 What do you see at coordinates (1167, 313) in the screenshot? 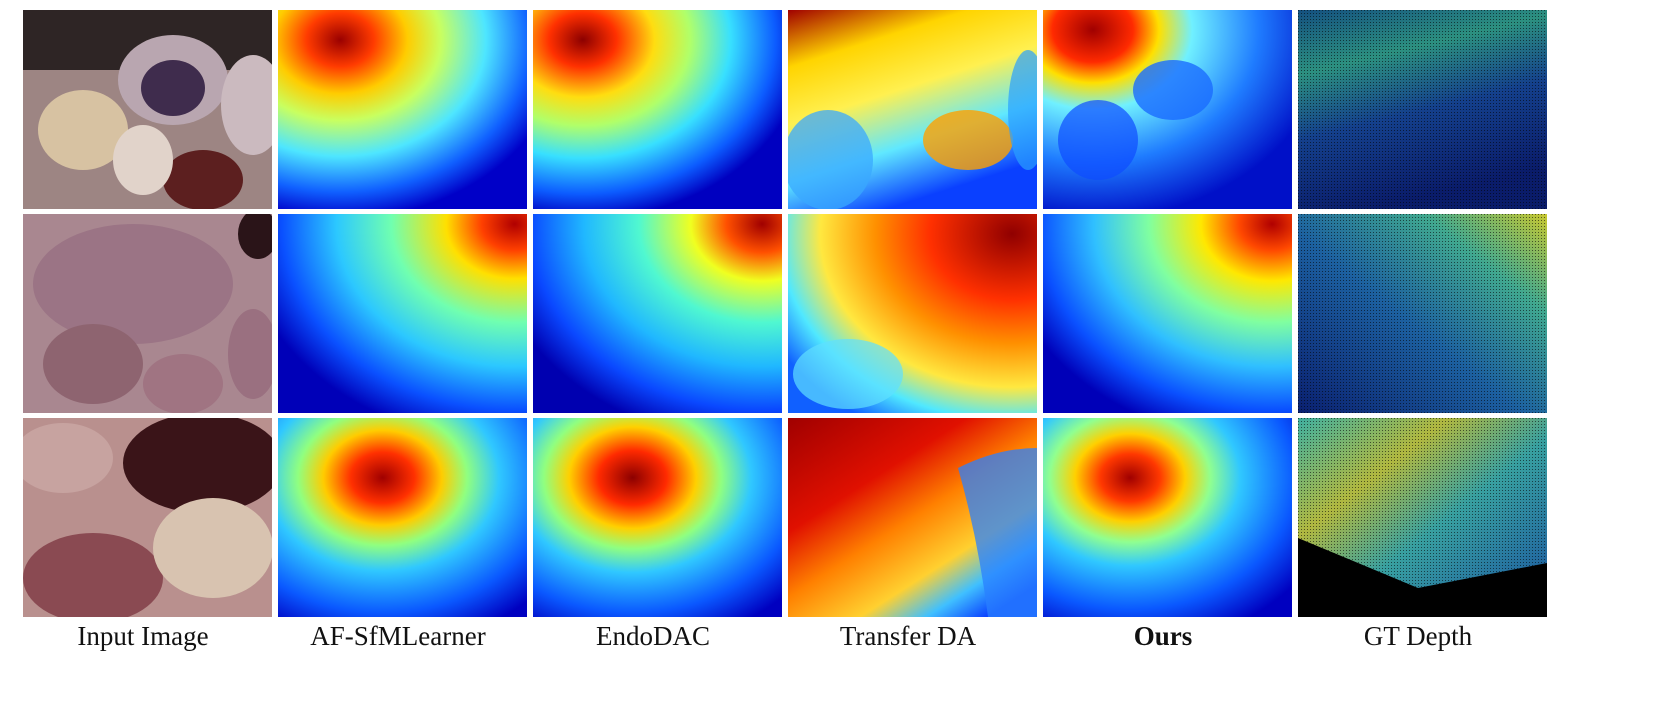
I see `ours-row2` at bounding box center [1167, 313].